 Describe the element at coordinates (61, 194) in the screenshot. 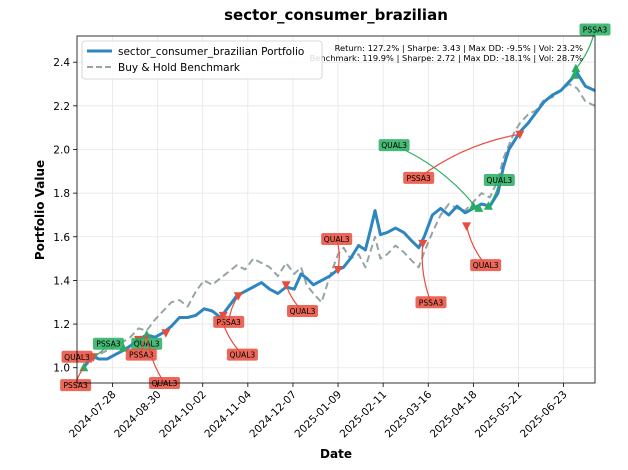

I see `y-tick-label: 1.8` at that location.